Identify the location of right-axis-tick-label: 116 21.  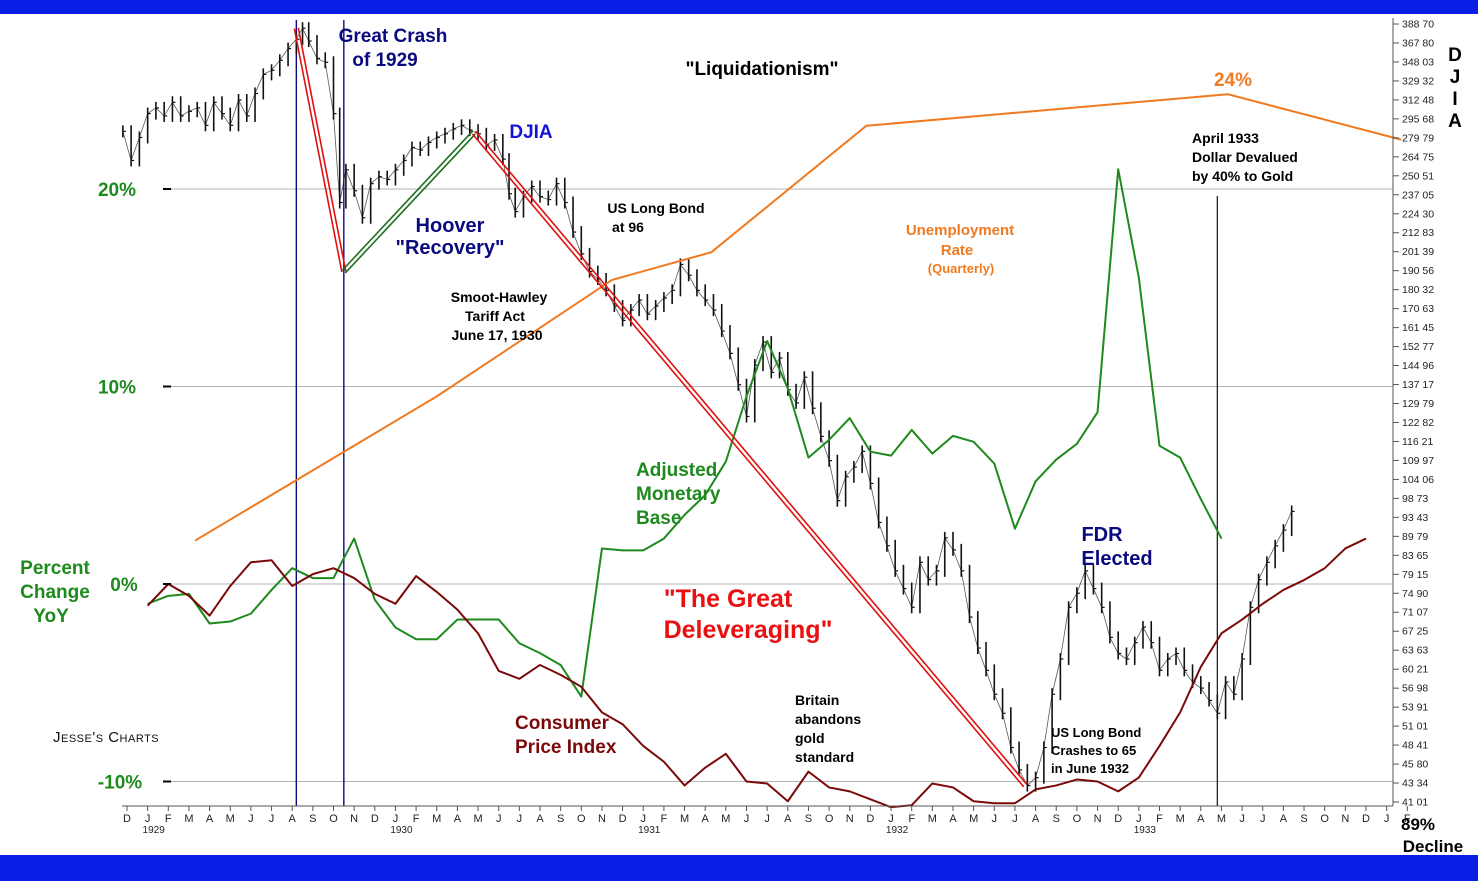
(1417, 442).